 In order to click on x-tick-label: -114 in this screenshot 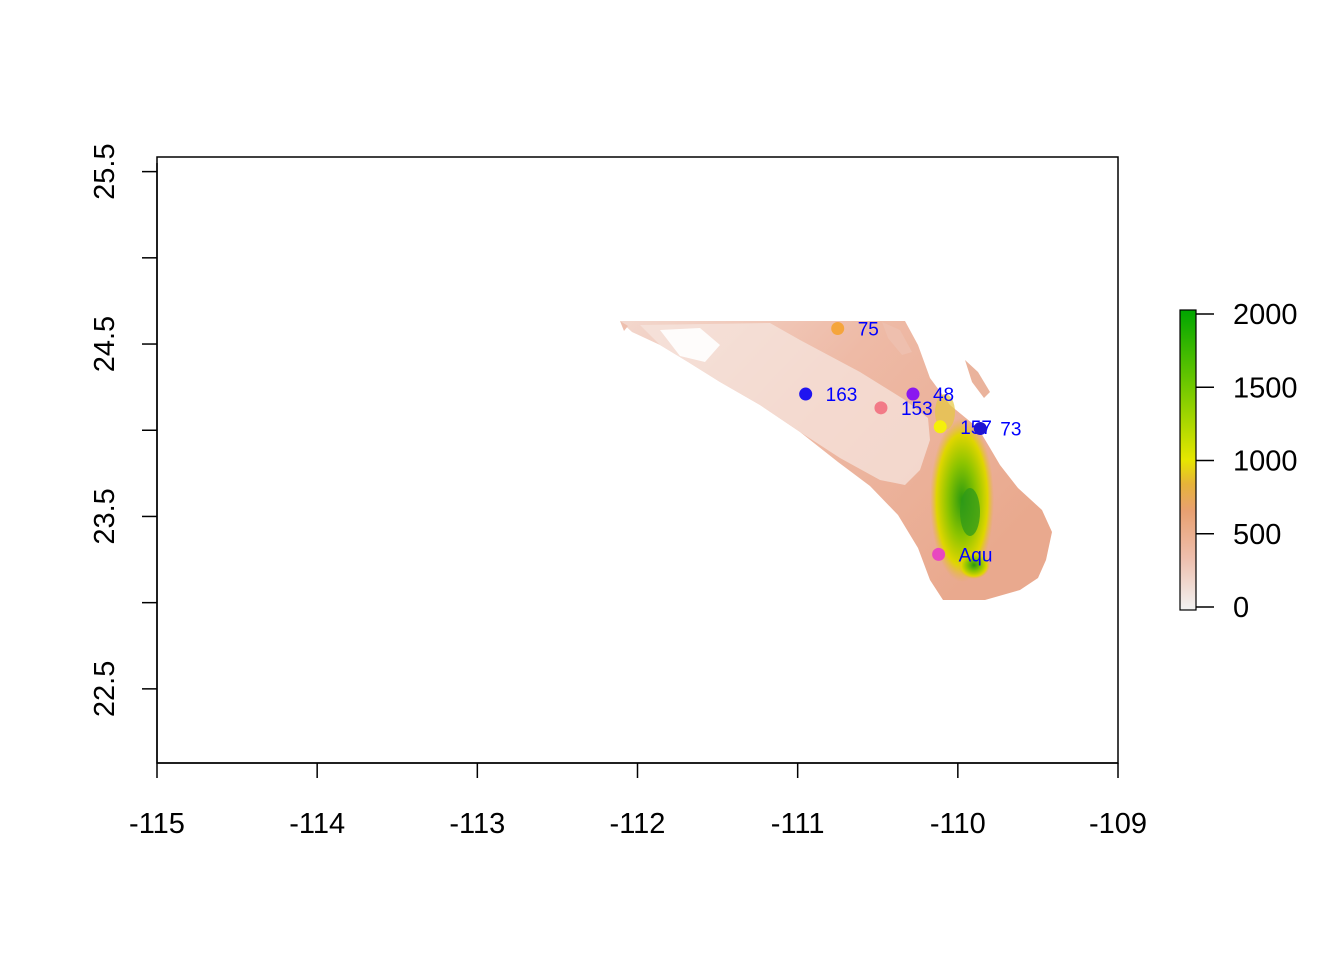, I will do `click(317, 824)`.